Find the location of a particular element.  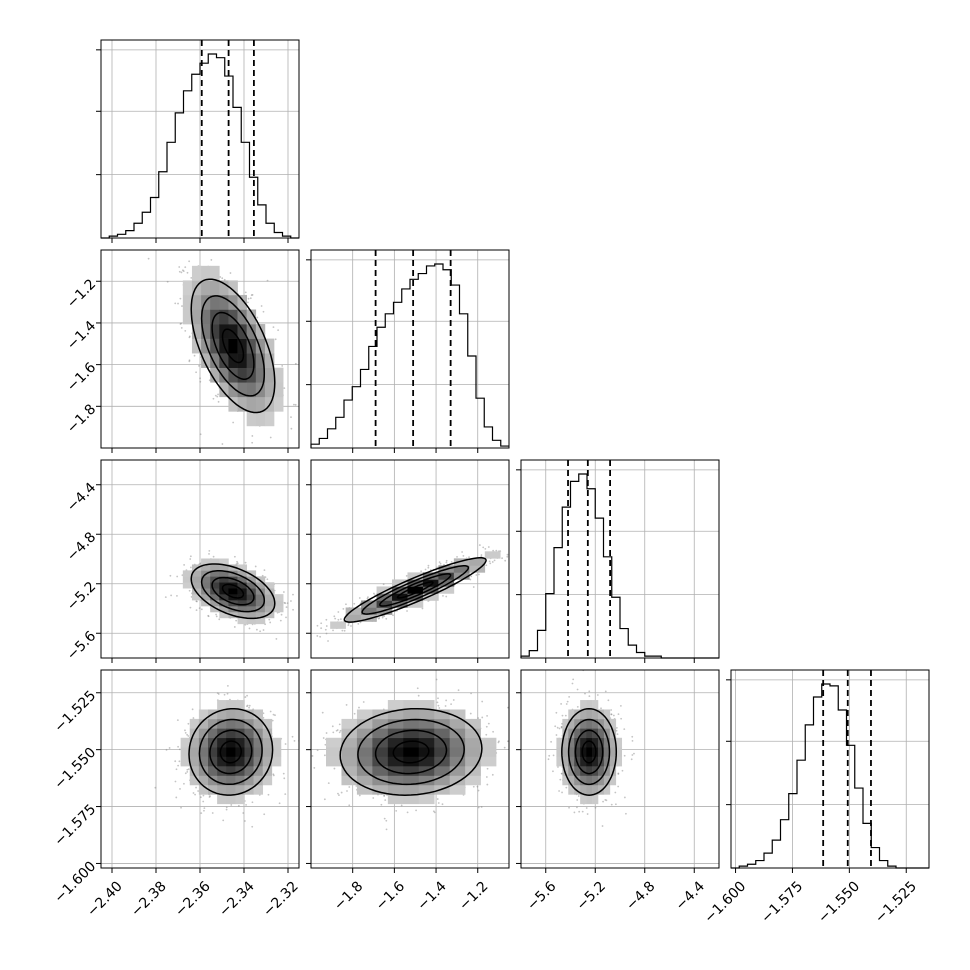

panel-content is located at coordinates (200, 559).